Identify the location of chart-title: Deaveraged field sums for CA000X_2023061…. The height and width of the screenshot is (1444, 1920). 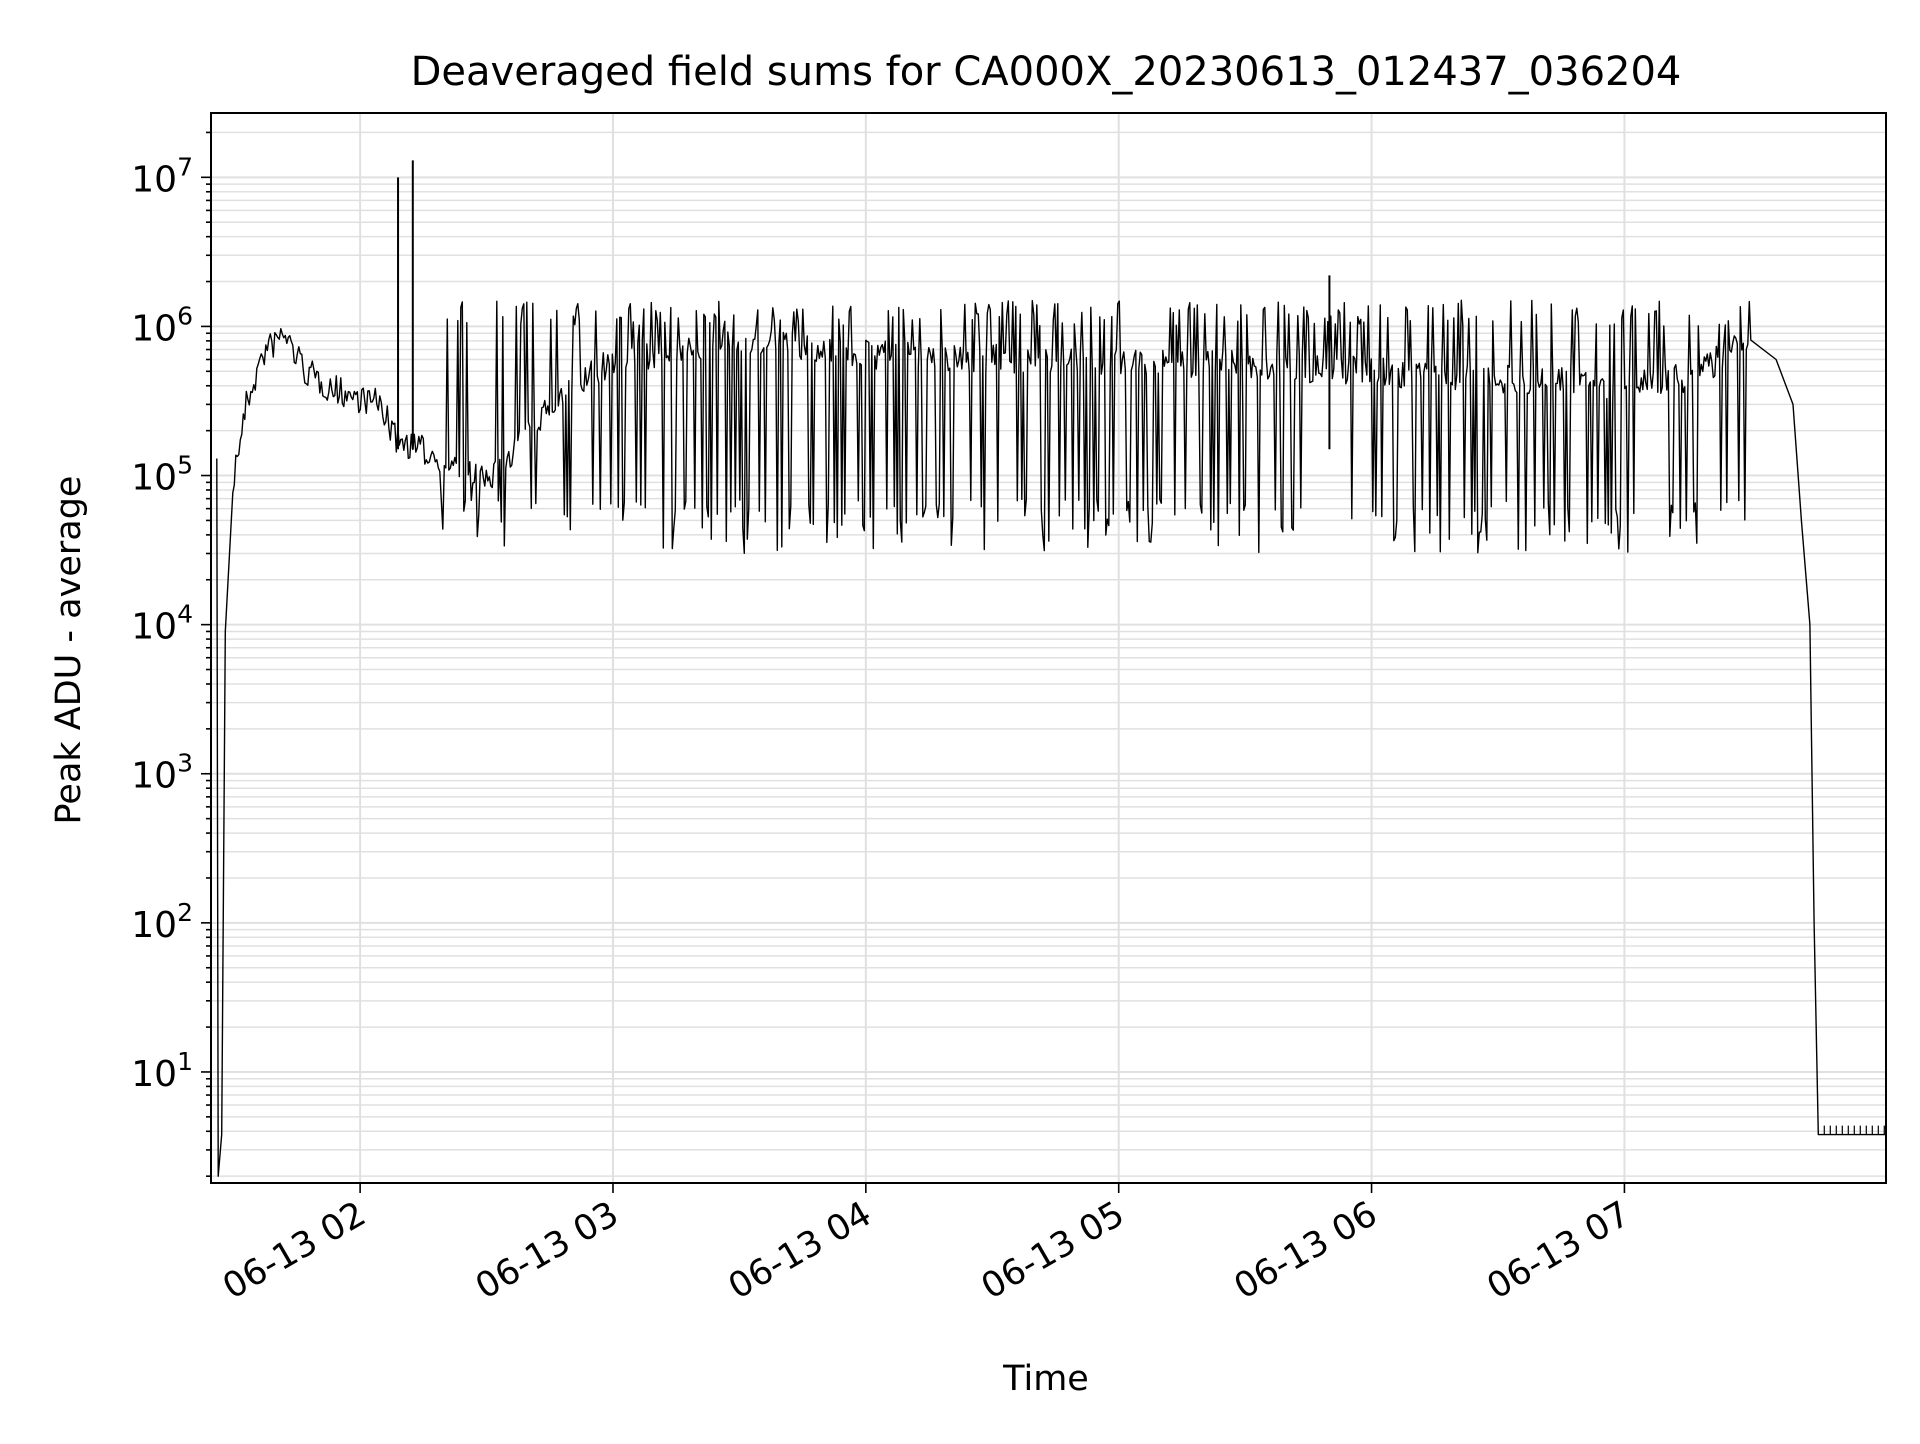
(1046, 72).